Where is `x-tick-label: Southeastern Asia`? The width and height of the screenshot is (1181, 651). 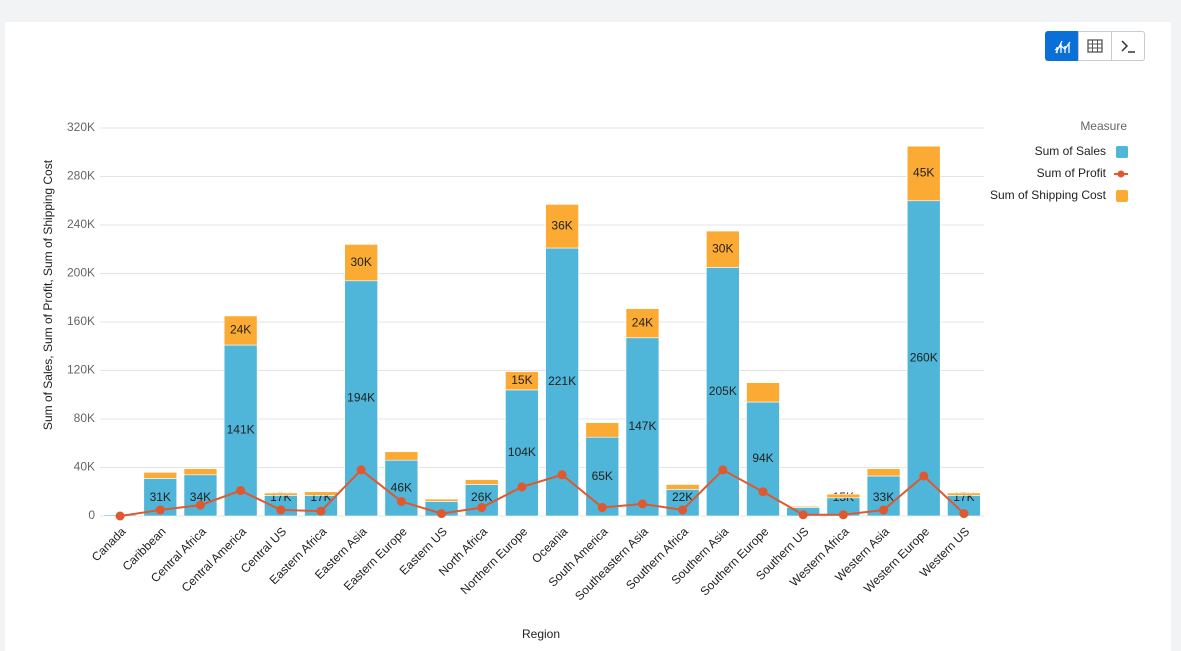
x-tick-label: Southeastern Asia is located at coordinates (611, 563).